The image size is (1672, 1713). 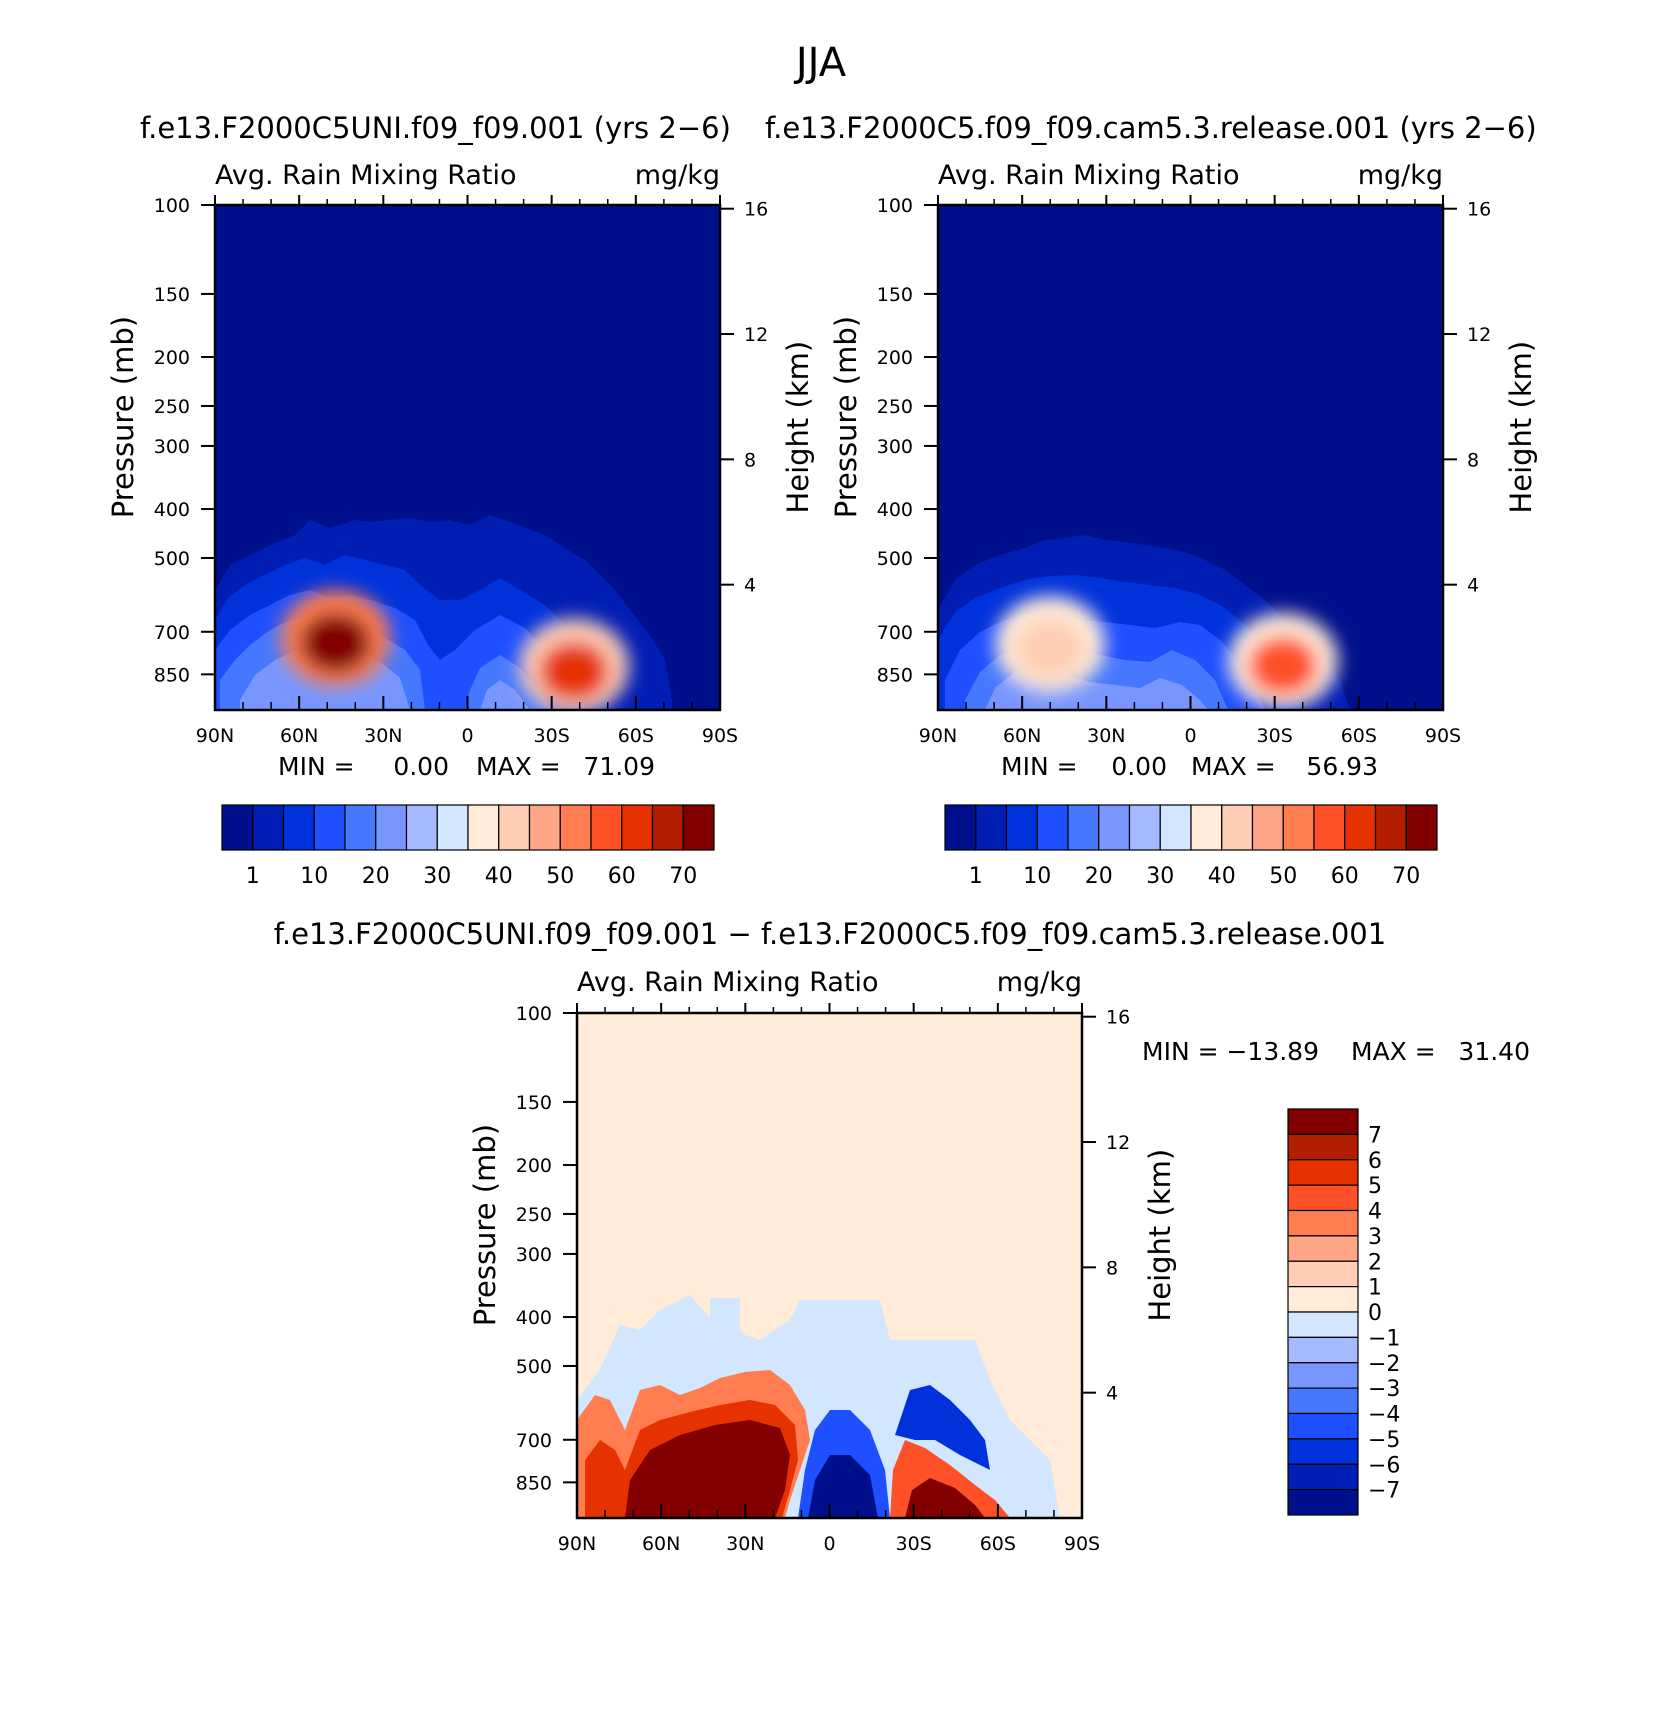 I want to click on colorbar-label: −7, so click(x=1384, y=1491).